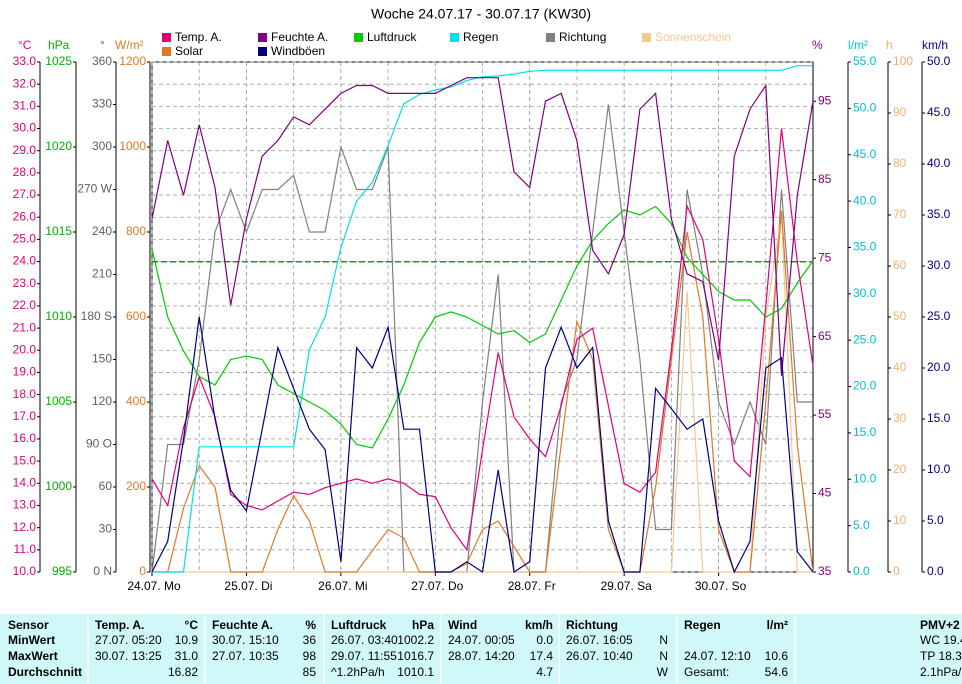  What do you see at coordinates (481, 640) in the screenshot?
I see `table-time: 24.07. 00:05` at bounding box center [481, 640].